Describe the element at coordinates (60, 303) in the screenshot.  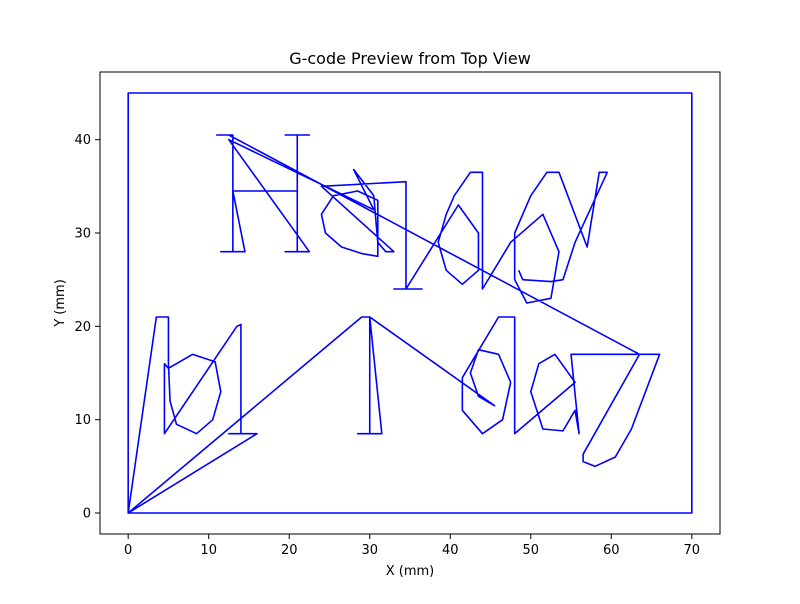
I see `y-axis-label: Y (mm)` at that location.